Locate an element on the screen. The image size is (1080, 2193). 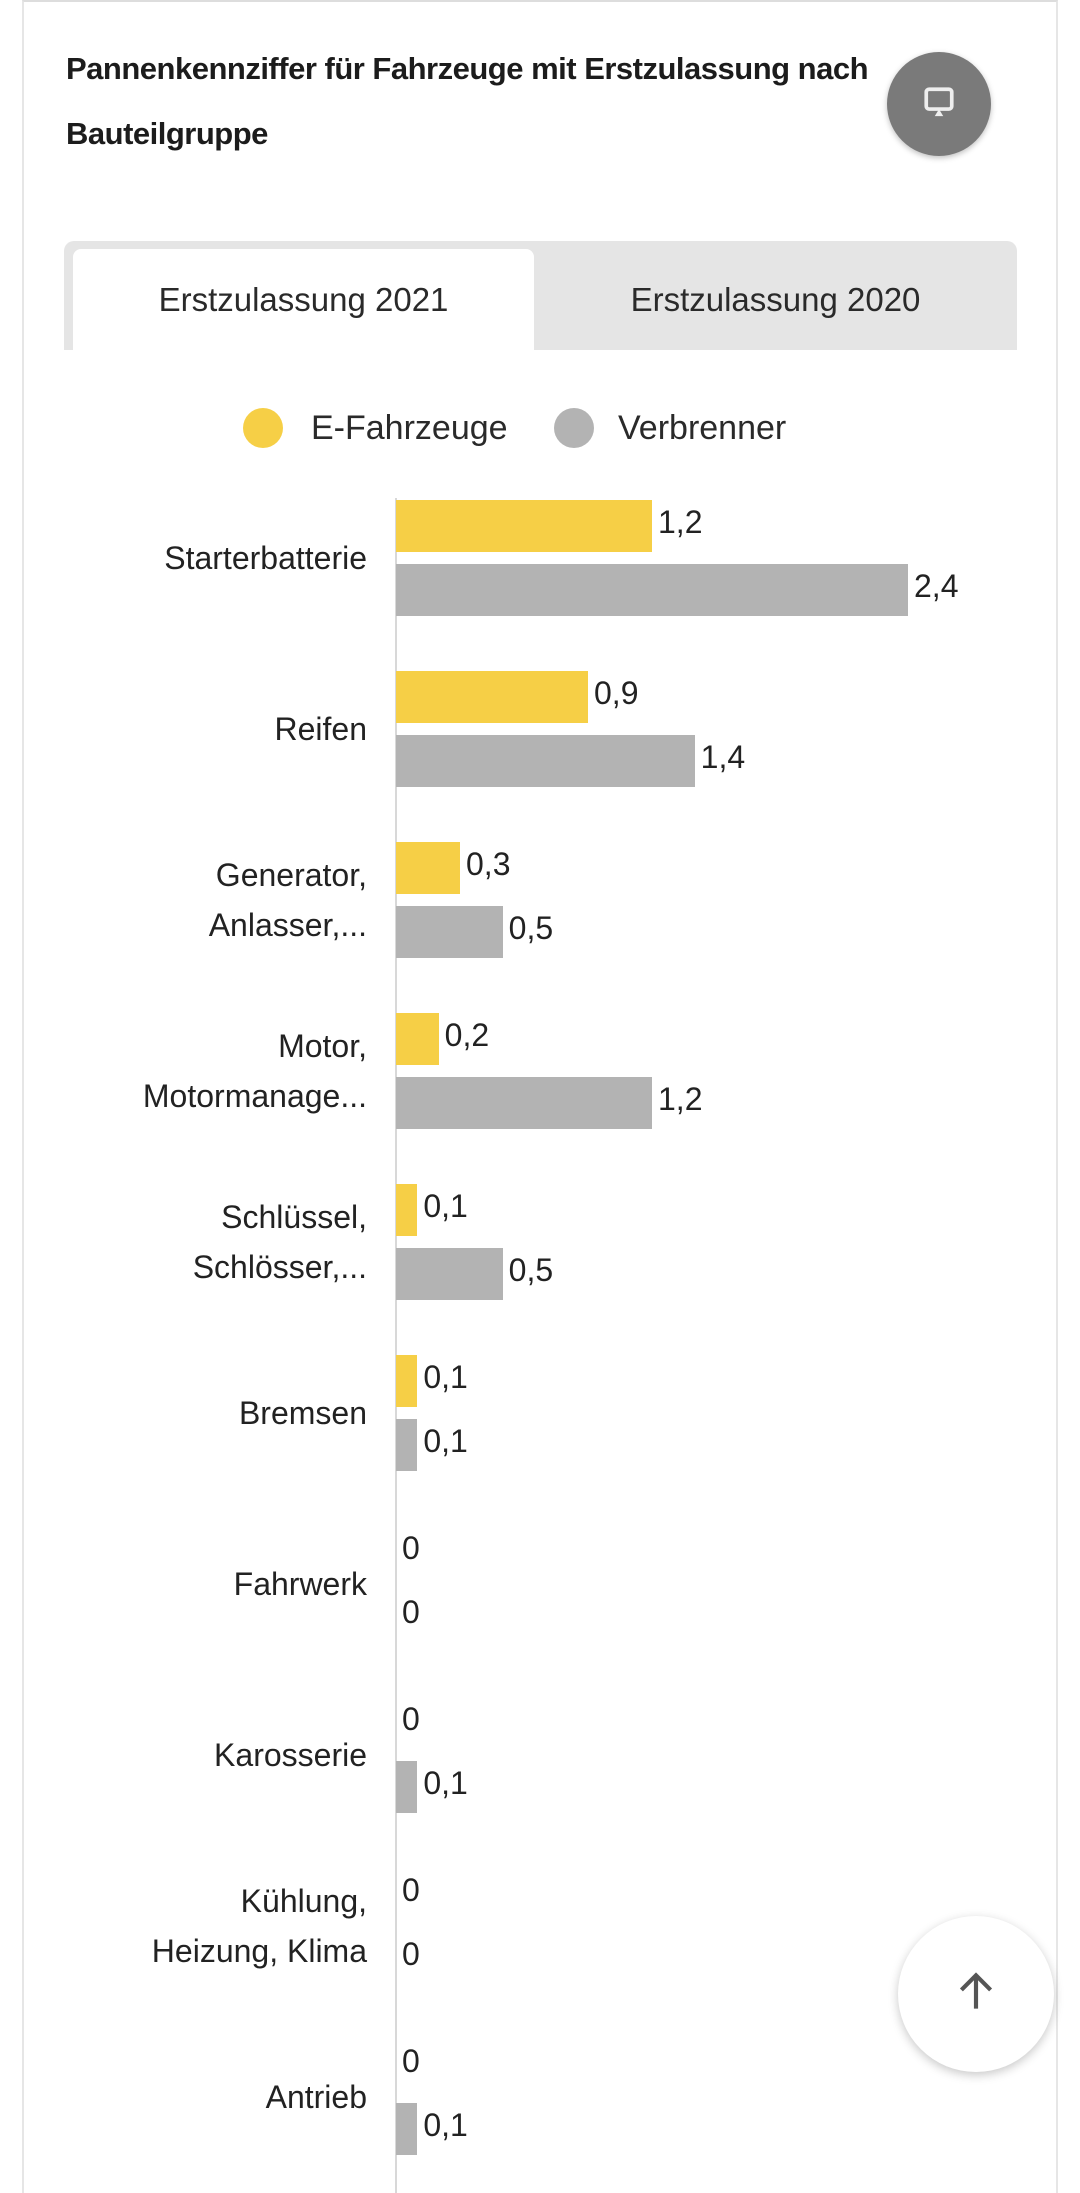
data-label: 2,4 is located at coordinates (936, 586).